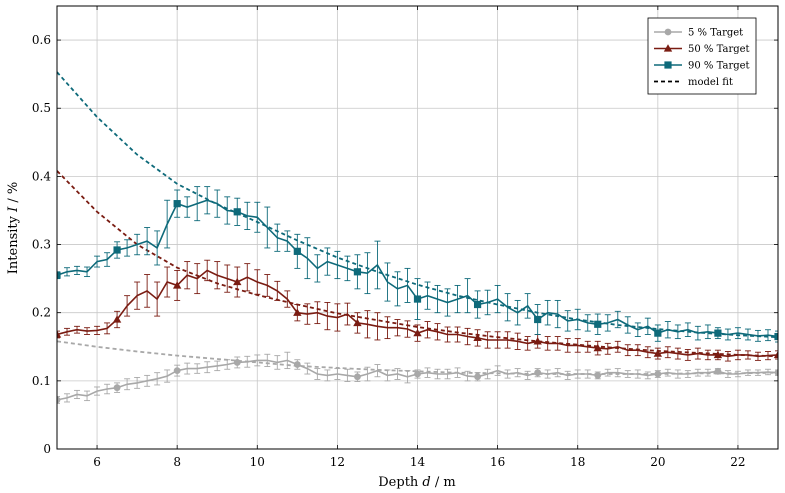  I want to click on legend-entry-model-fit: model fit, so click(693, 82).